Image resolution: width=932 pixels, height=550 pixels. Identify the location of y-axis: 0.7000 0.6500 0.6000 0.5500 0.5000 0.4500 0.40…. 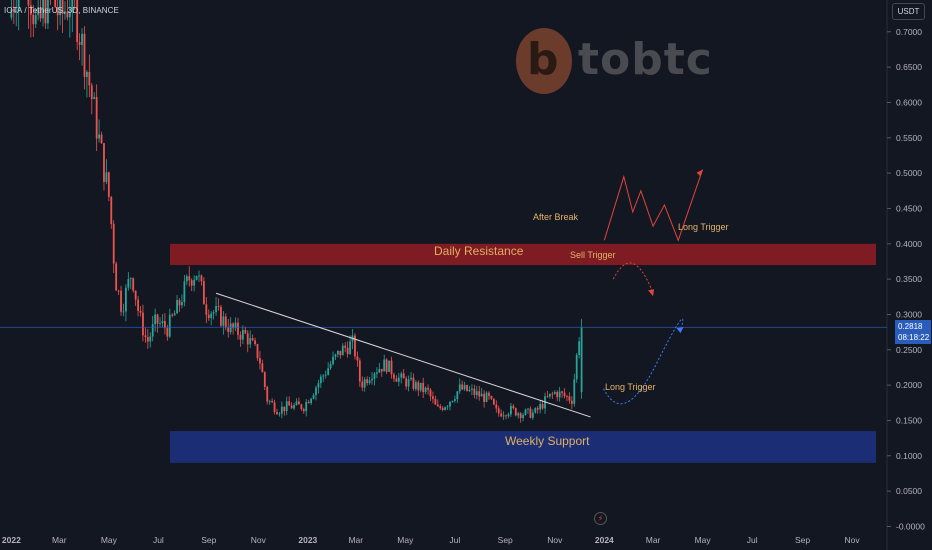
(906, 279).